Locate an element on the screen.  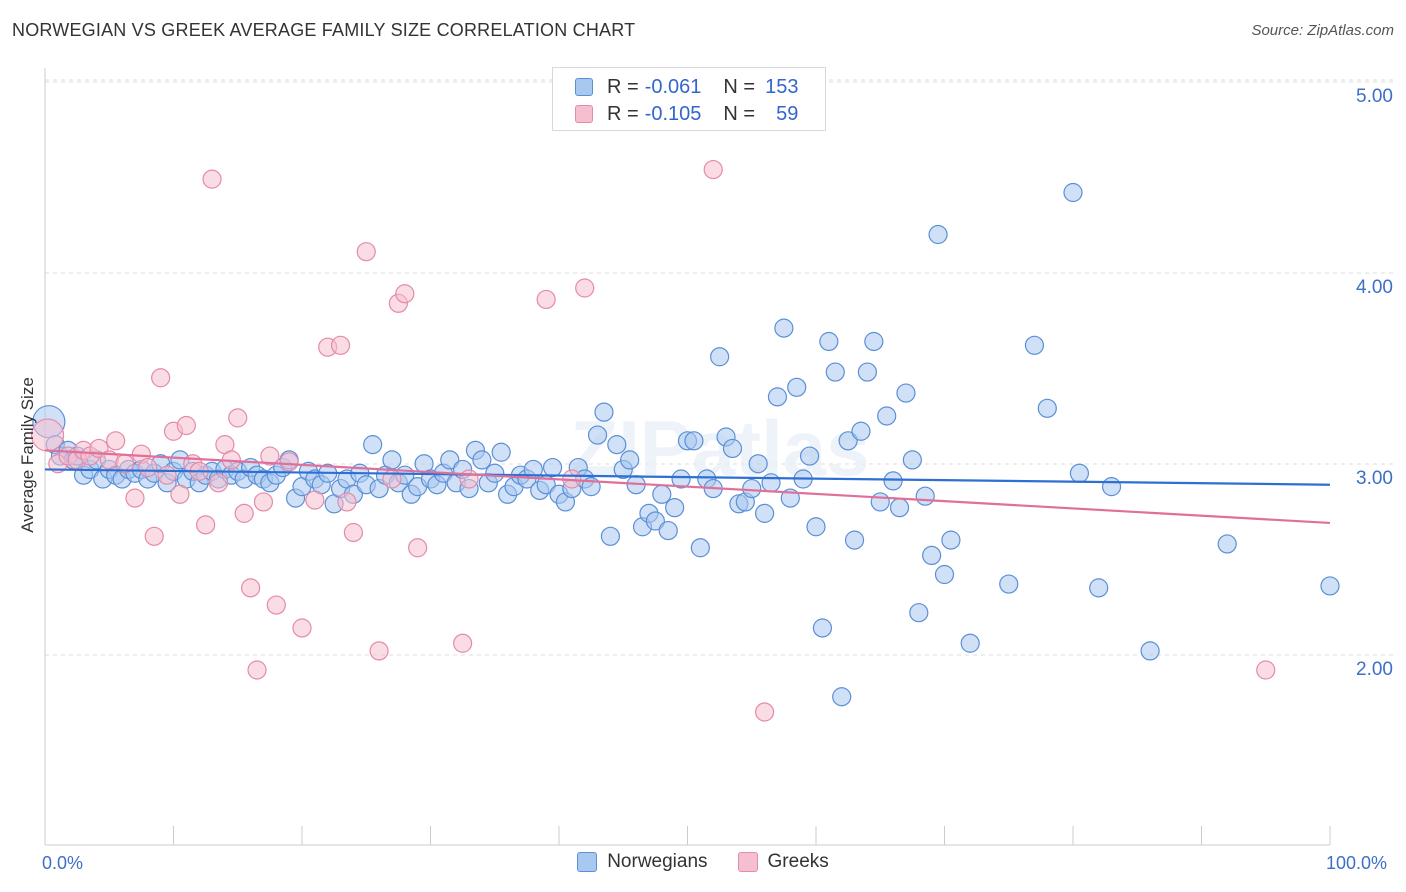
r-value: -0.105 is located at coordinates (673, 113).